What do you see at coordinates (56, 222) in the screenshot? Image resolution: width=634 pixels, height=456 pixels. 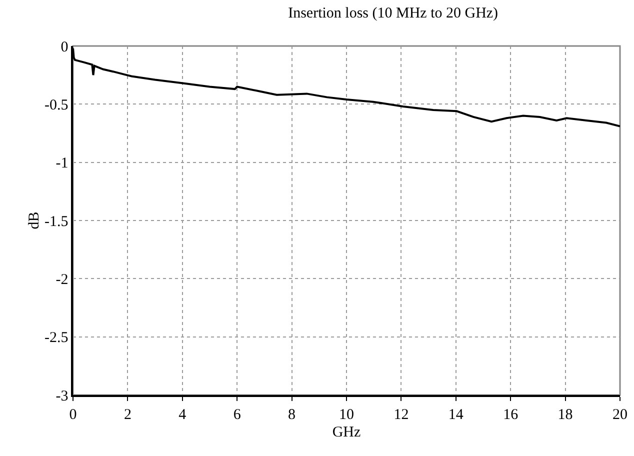 I see `y-tick-label: -1.5` at bounding box center [56, 222].